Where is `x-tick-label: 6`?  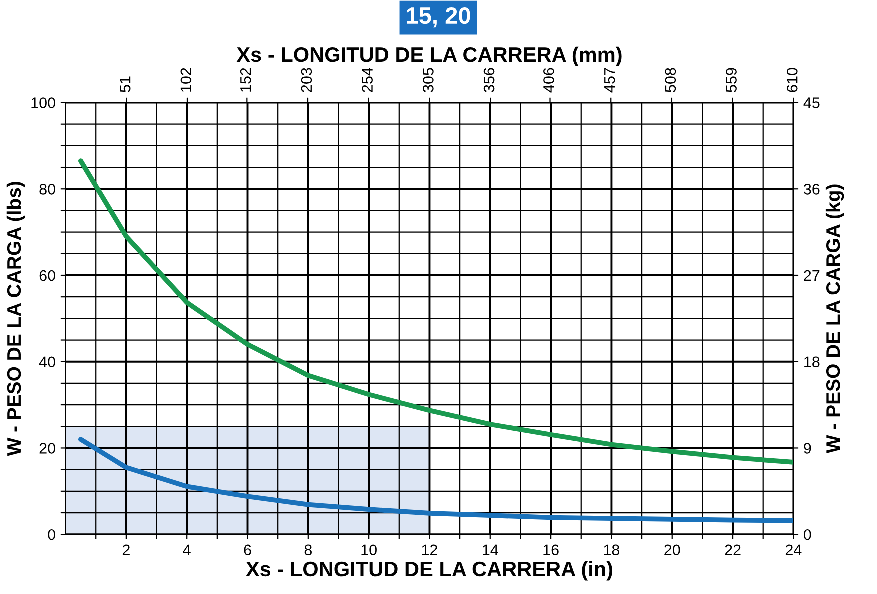 x-tick-label: 6 is located at coordinates (248, 550).